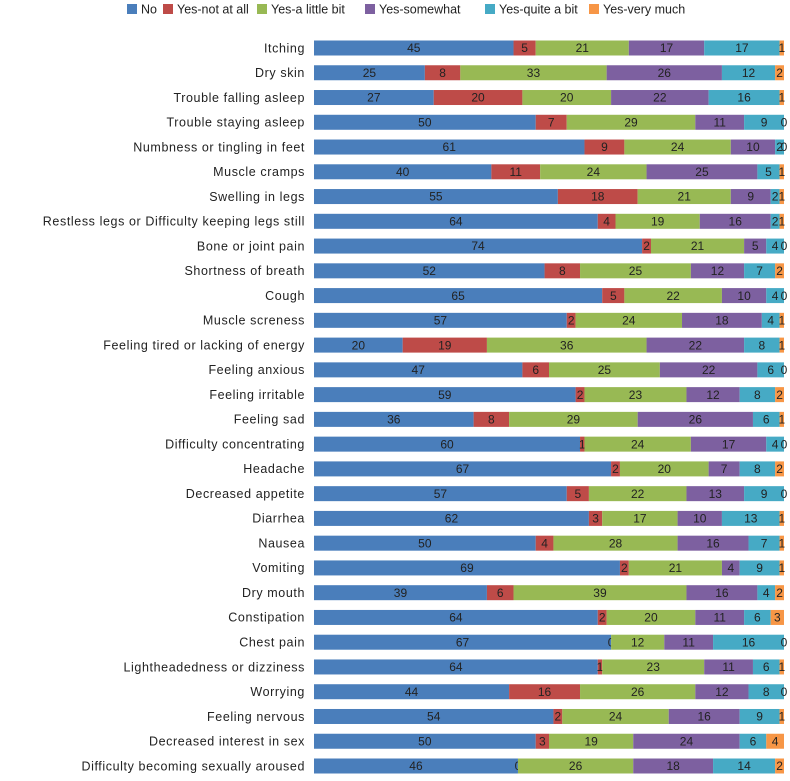  I want to click on value-label: 2, so click(779, 395).